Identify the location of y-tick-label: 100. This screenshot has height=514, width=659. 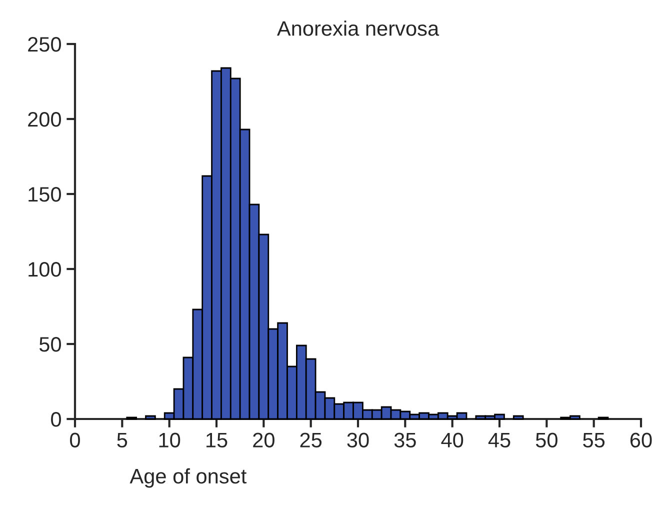
(44, 269).